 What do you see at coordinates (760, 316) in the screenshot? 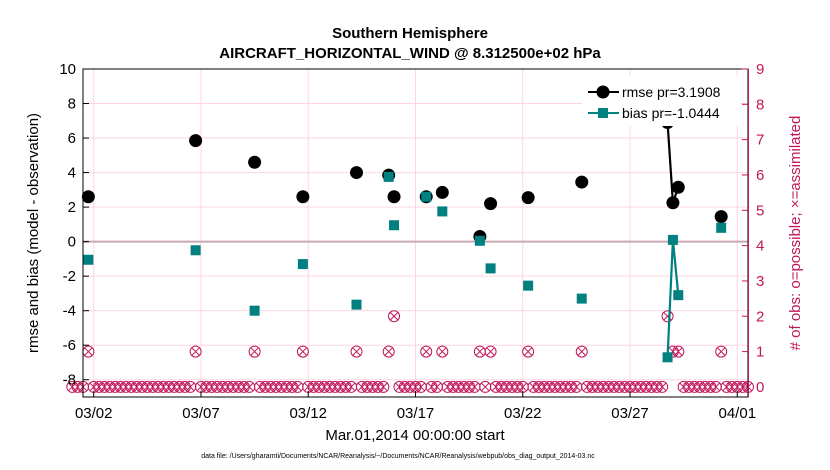
I see `y2-tick-label: 2` at bounding box center [760, 316].